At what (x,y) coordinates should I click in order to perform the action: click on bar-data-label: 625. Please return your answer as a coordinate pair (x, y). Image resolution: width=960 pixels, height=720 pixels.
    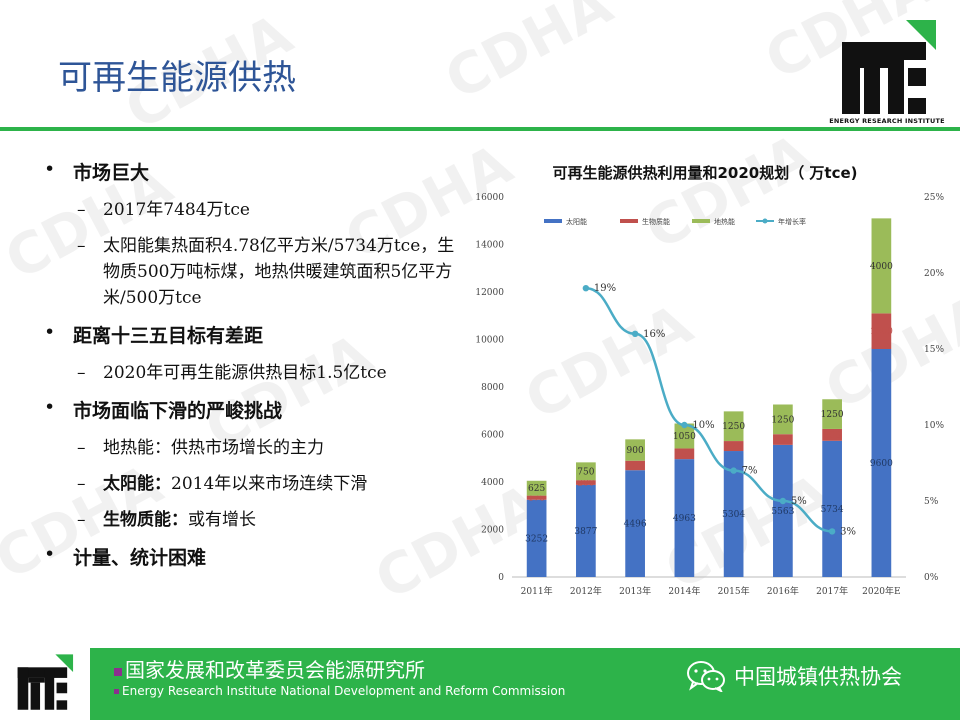
    Looking at the image, I should click on (536, 489).